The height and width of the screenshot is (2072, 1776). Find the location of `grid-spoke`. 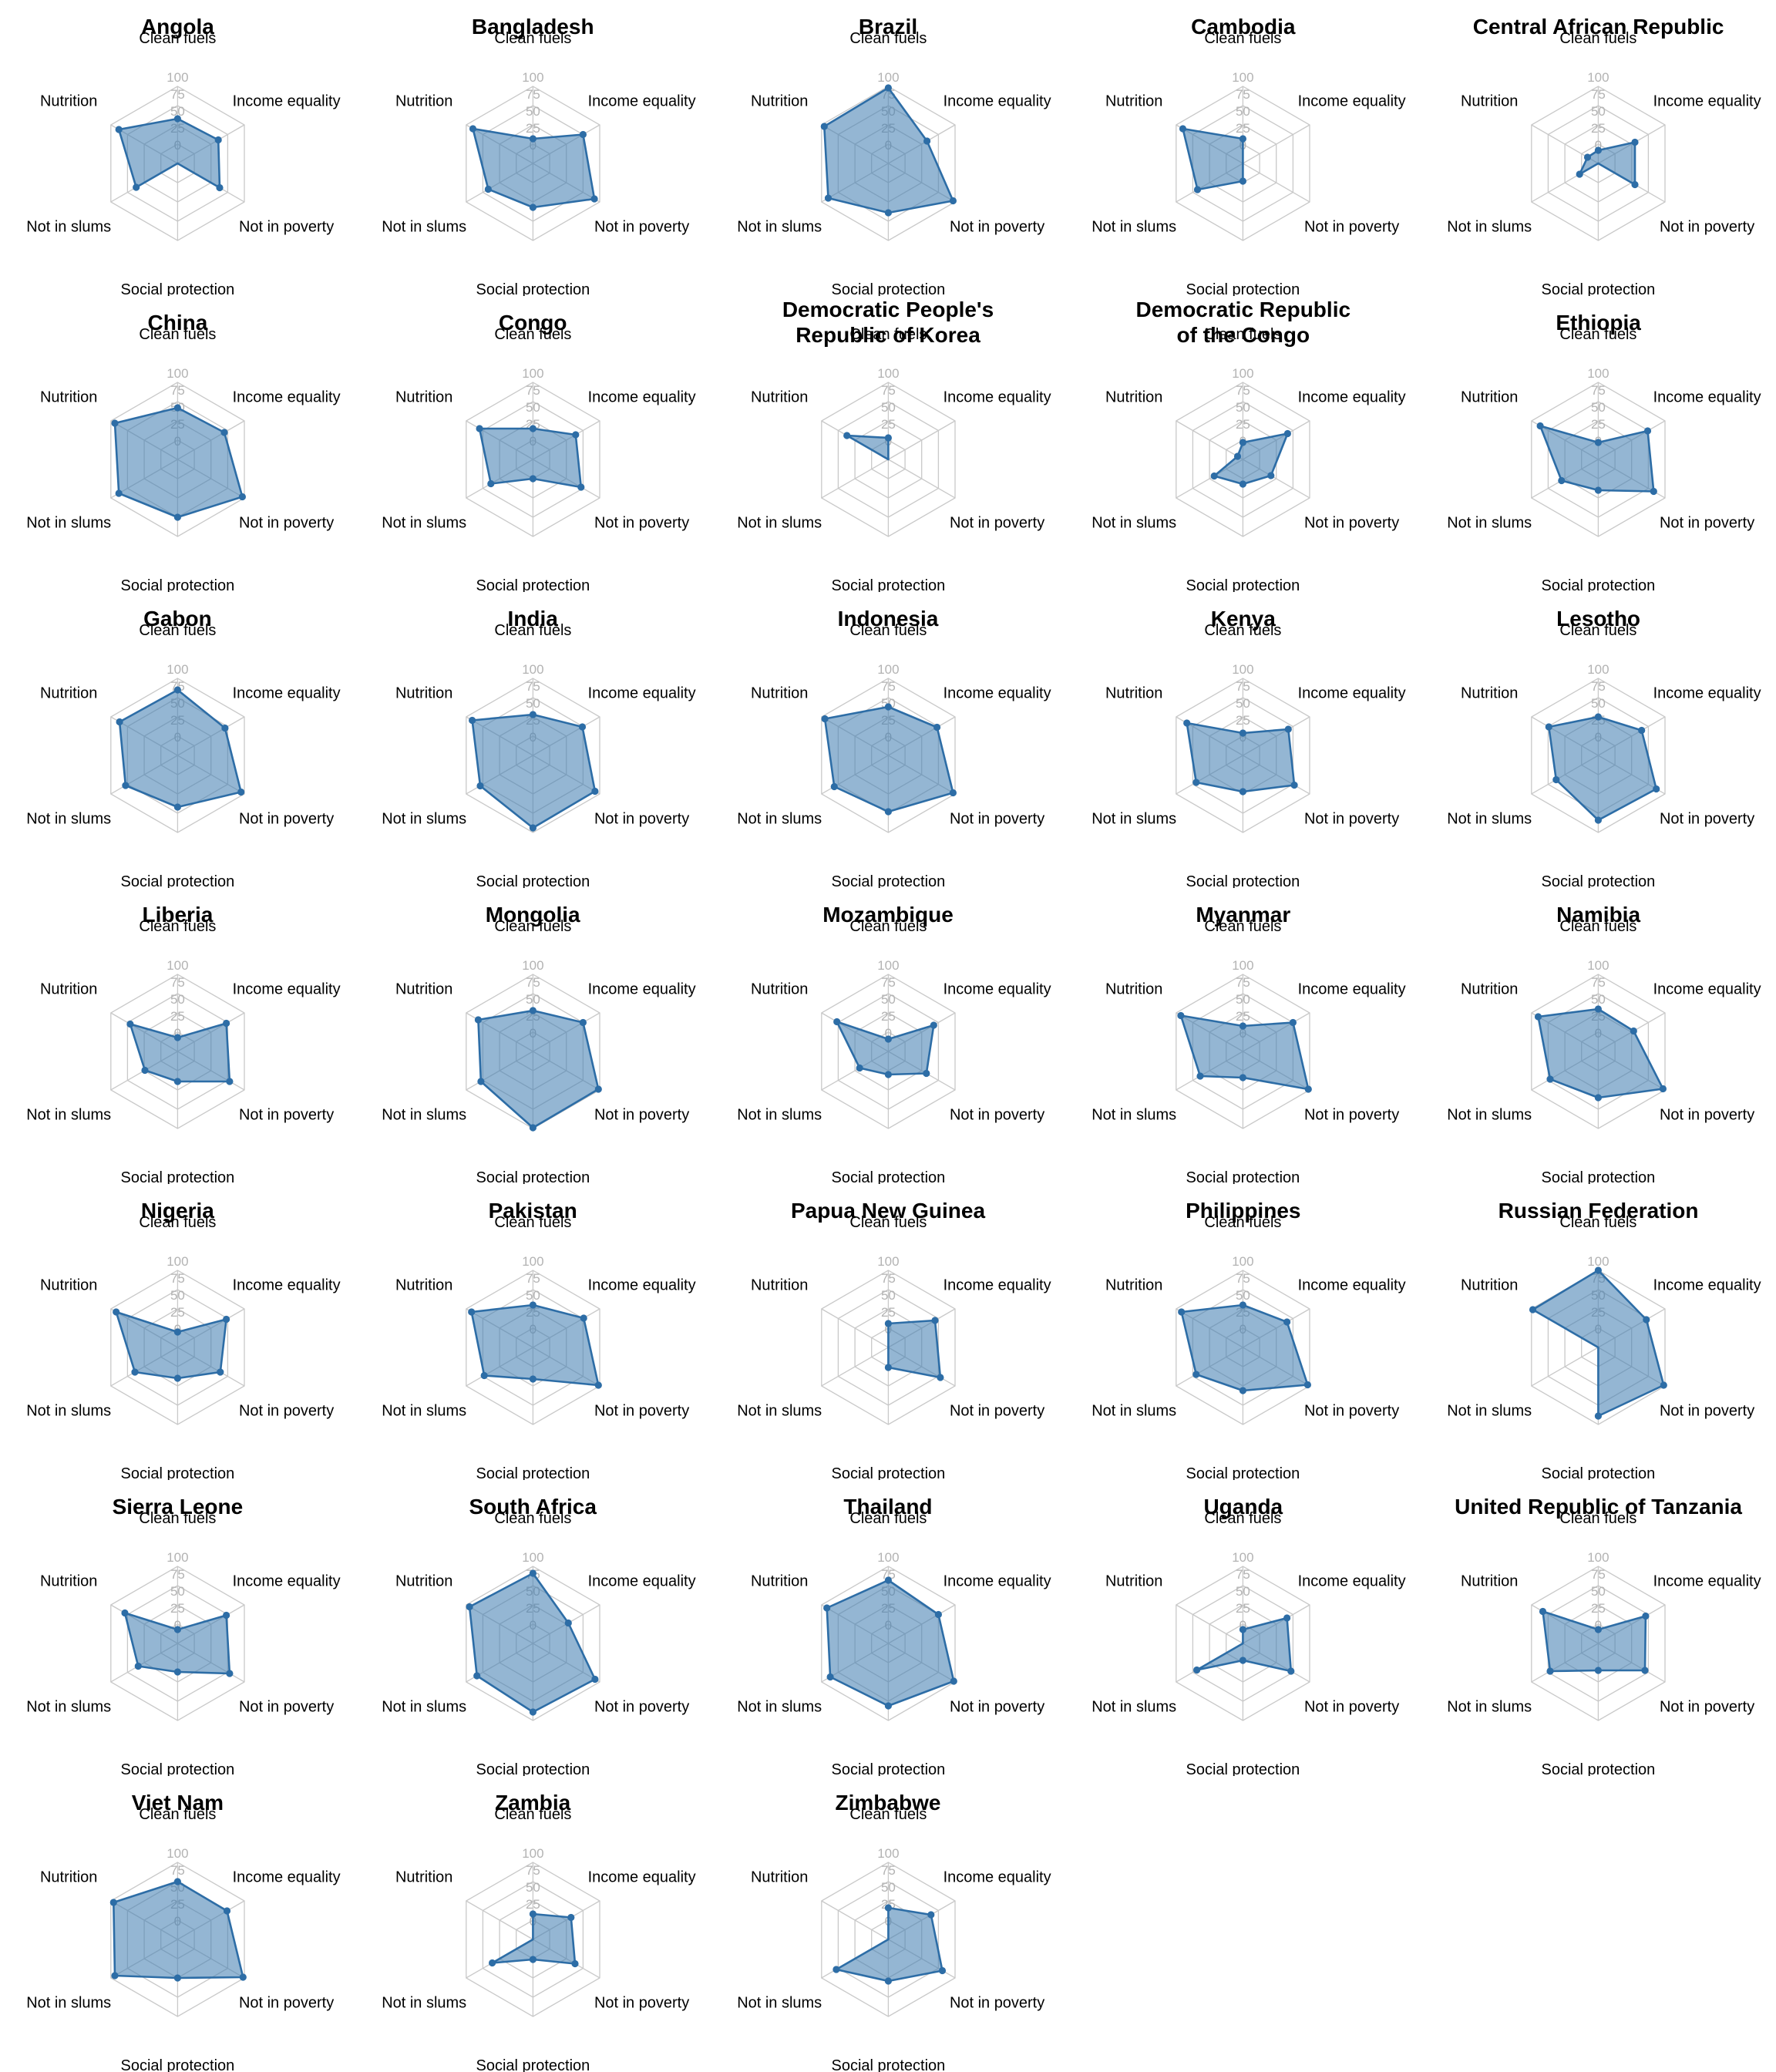

grid-spoke is located at coordinates (1210, 1624).